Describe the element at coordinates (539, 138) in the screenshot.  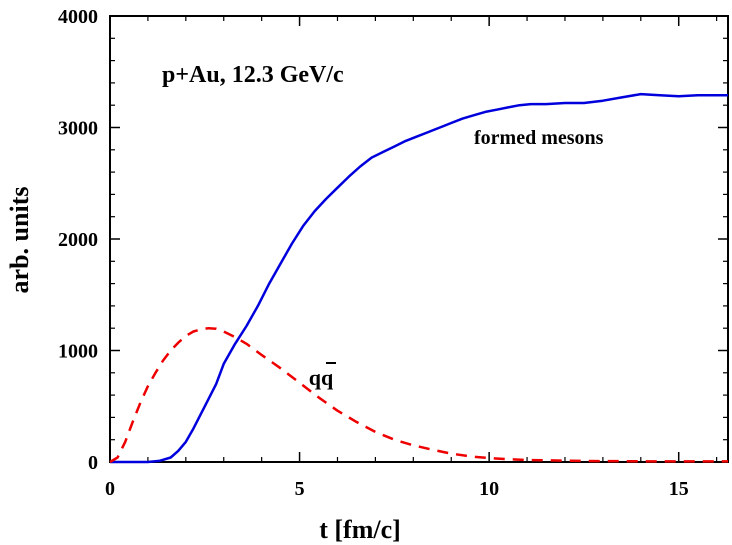
I see `formed-mesons-label: formed mesons` at that location.